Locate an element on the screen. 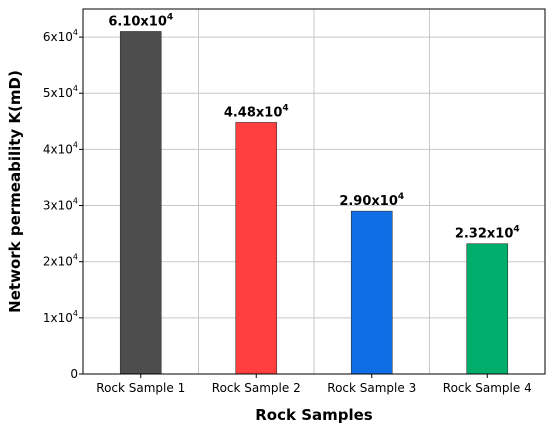 The image size is (550, 430). y-tick-label: 6x104 is located at coordinates (60, 36).